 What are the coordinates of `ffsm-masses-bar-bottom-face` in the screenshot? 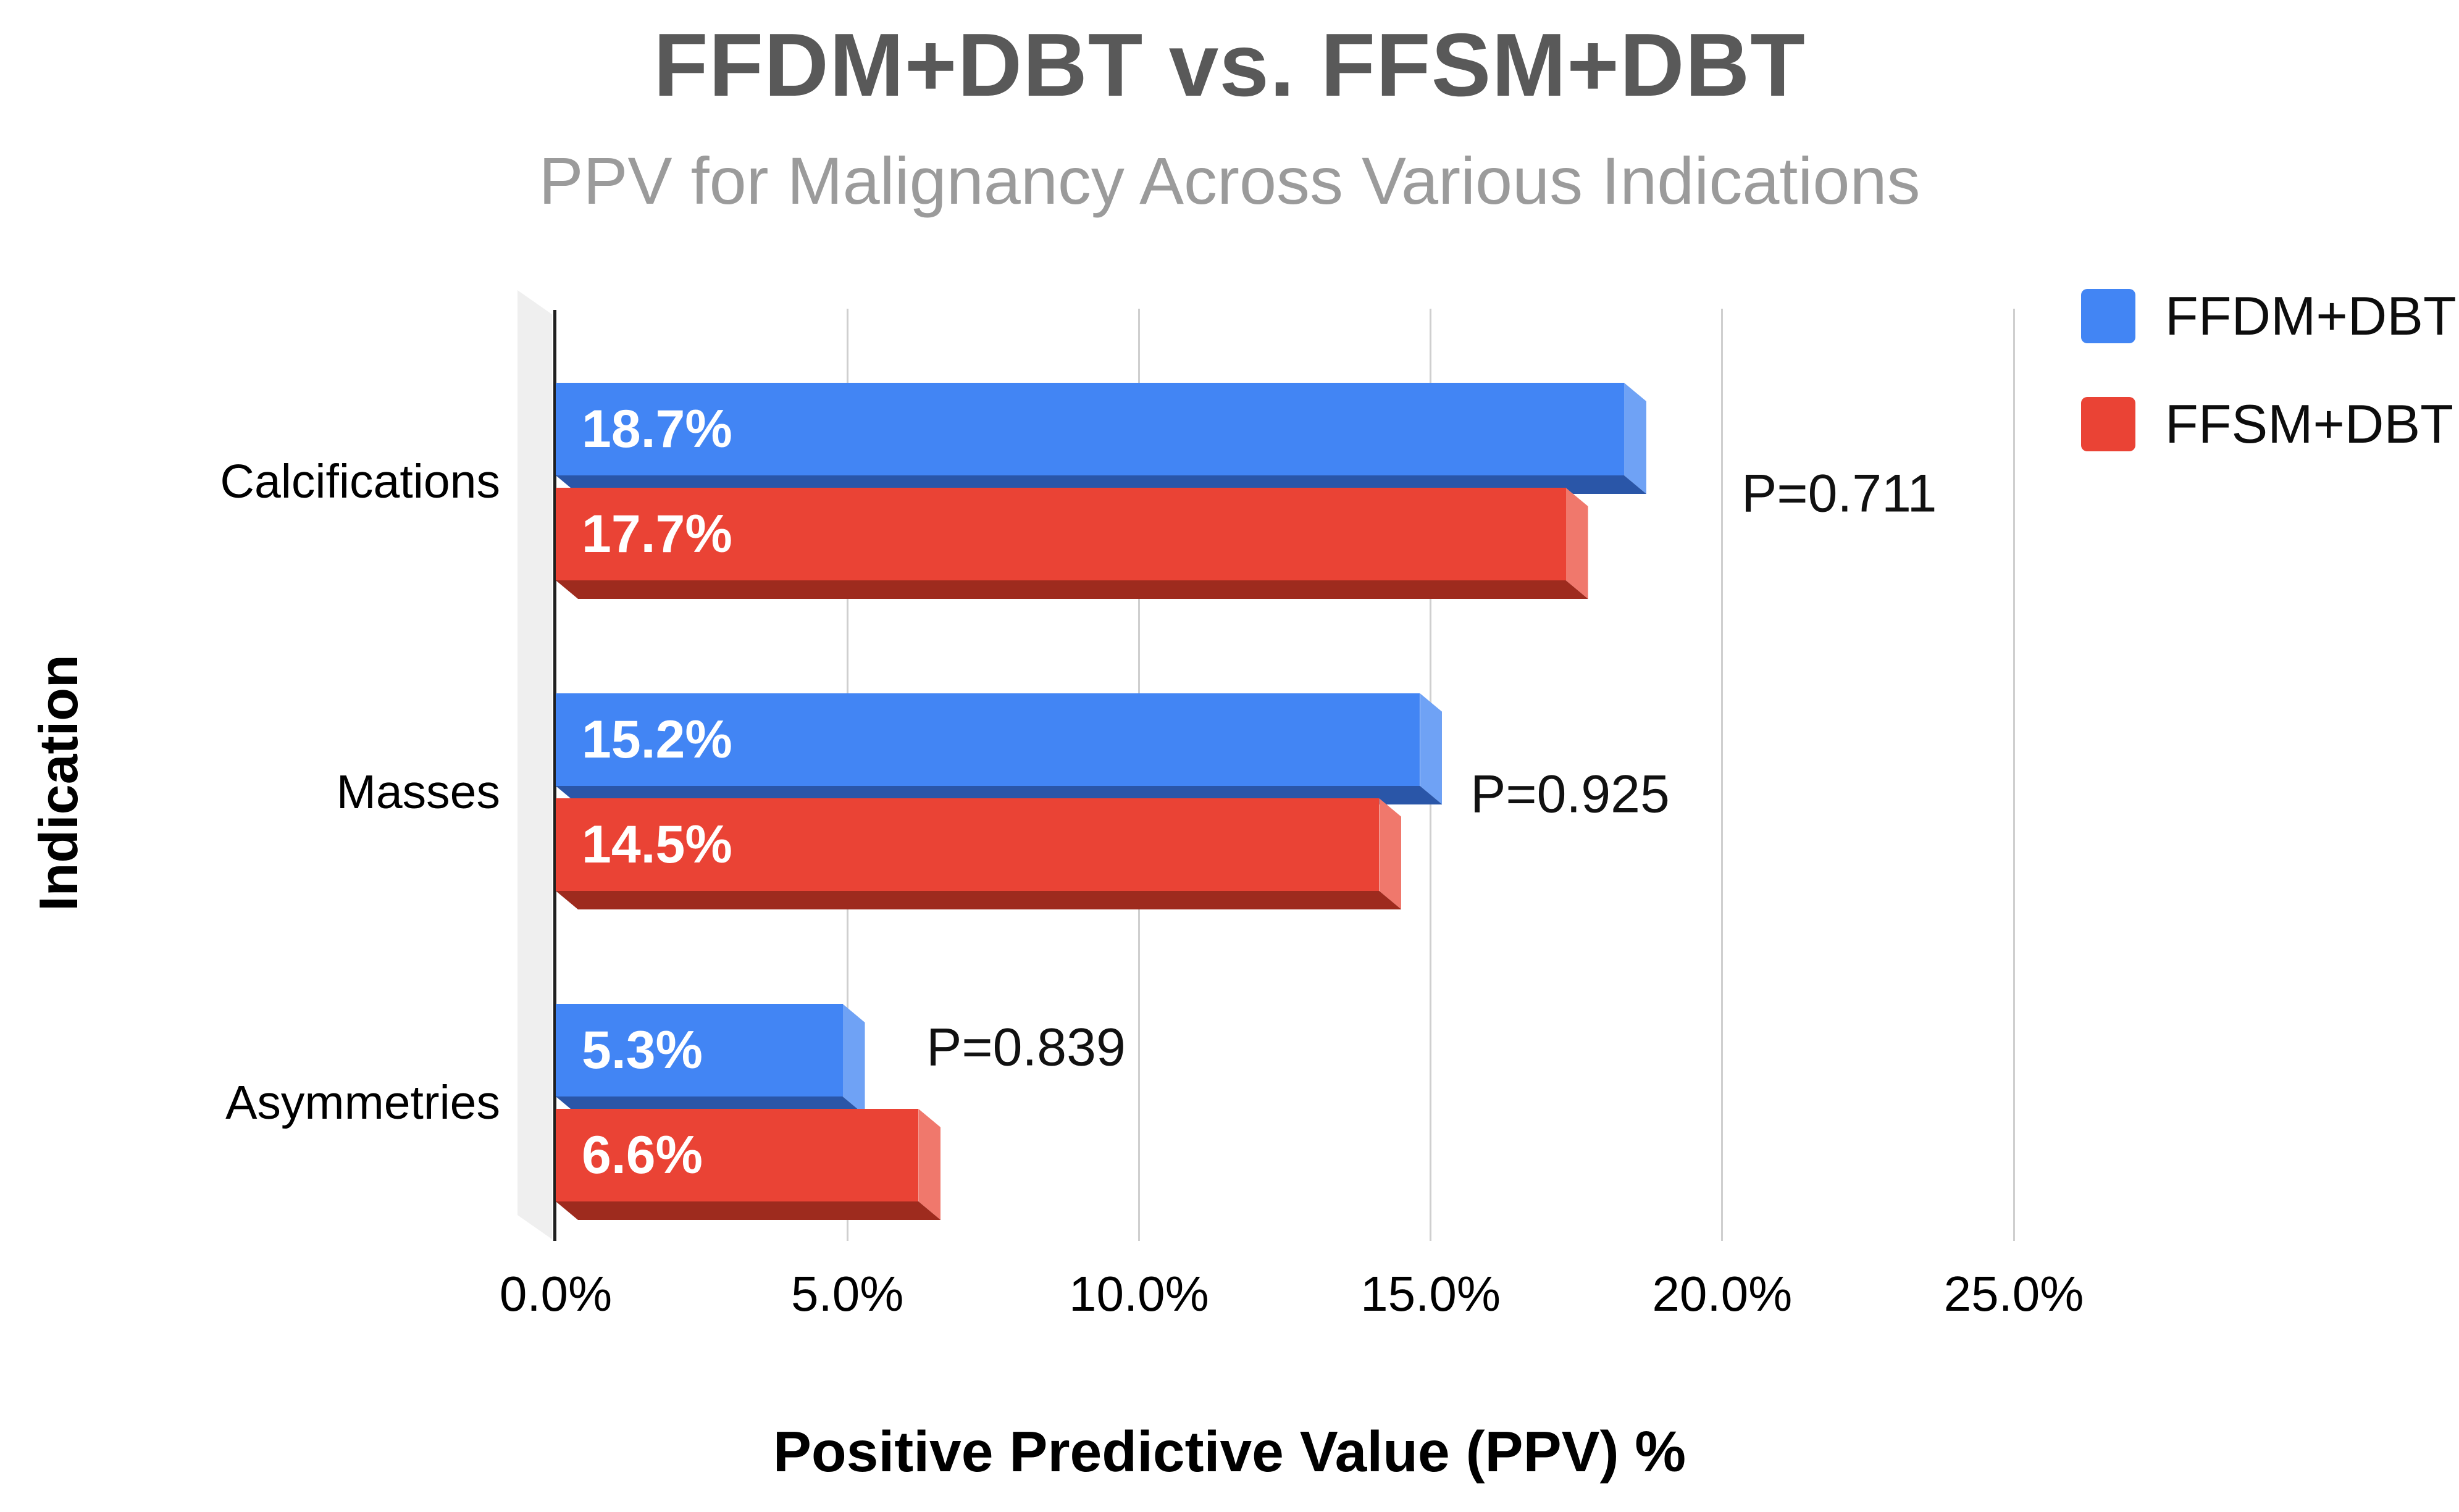 It's located at (978, 900).